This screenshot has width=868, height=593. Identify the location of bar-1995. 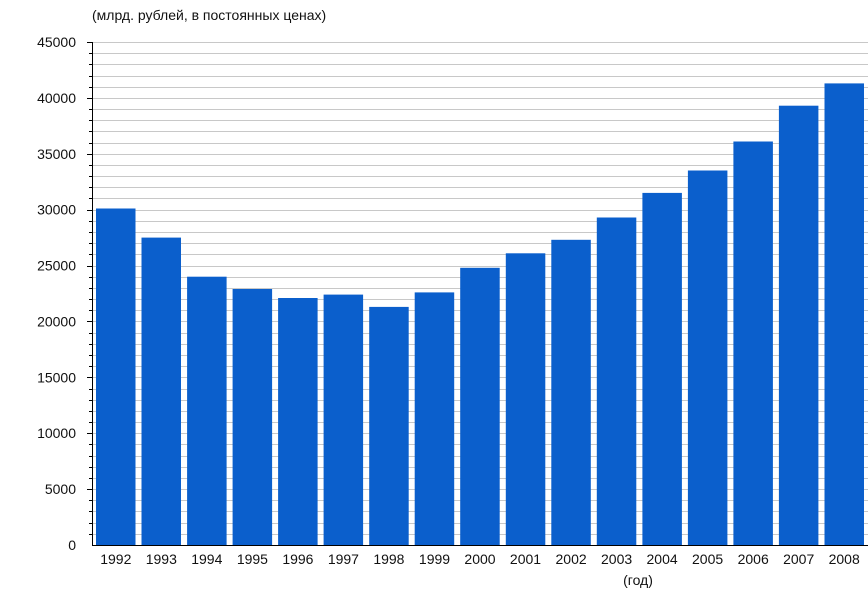
(252, 417).